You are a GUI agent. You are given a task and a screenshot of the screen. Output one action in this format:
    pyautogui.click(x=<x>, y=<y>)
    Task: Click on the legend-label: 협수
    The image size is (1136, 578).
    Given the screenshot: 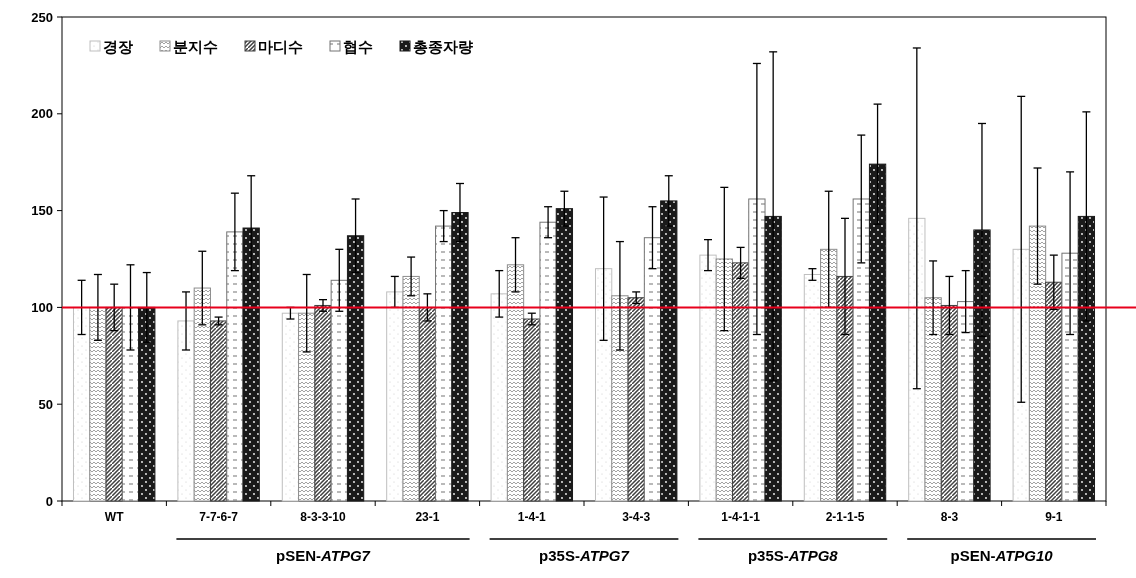 What is the action you would take?
    pyautogui.click(x=358, y=47)
    